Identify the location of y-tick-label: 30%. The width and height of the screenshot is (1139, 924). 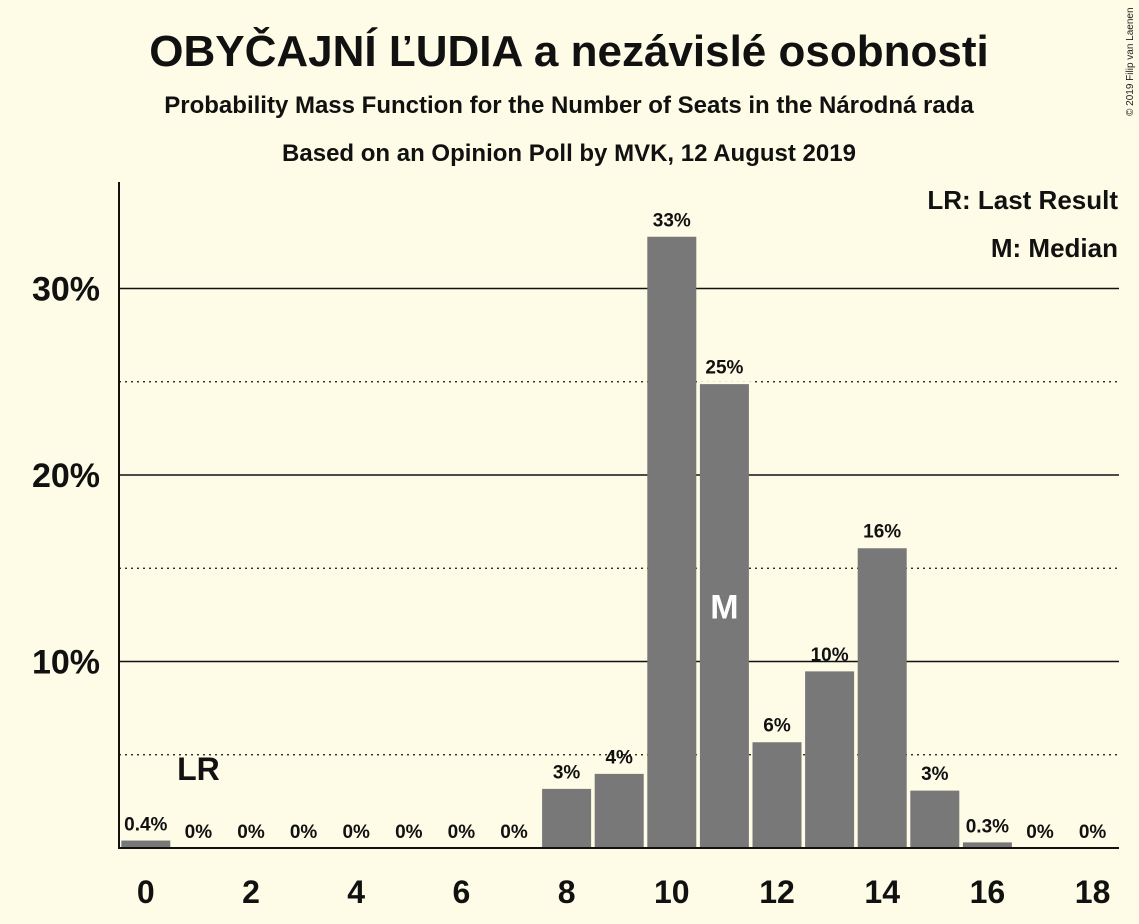
(66, 290).